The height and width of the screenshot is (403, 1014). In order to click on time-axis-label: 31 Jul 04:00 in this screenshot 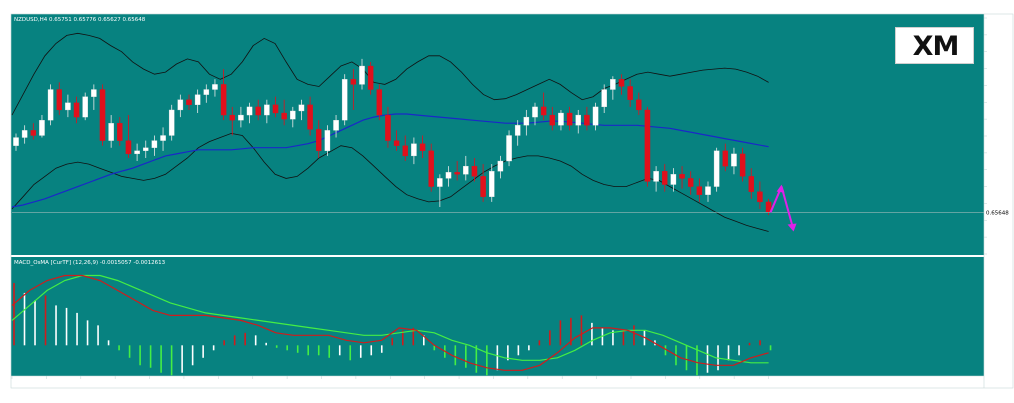, I will do `click(406, 383)`.